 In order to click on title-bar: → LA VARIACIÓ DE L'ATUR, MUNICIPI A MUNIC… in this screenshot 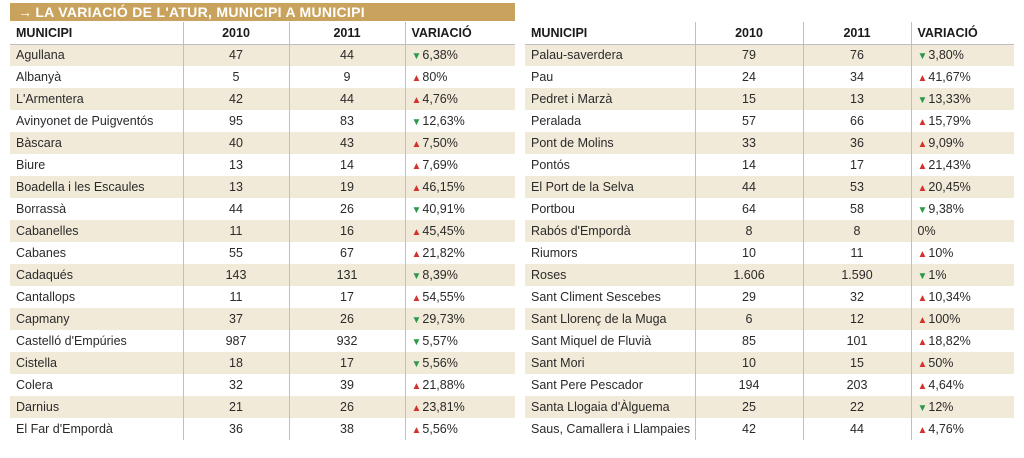, I will do `click(262, 12)`.